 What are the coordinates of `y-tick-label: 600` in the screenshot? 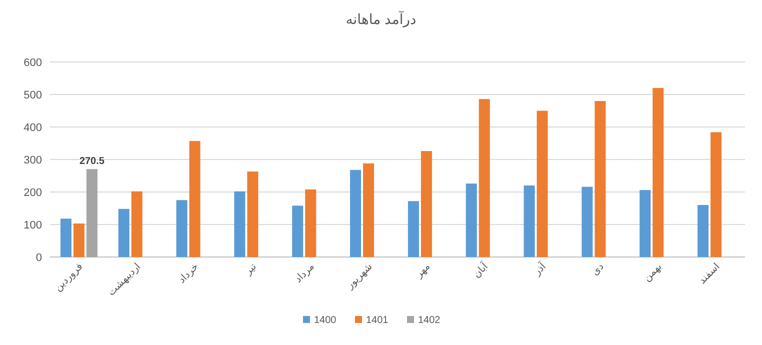 It's located at (33, 63).